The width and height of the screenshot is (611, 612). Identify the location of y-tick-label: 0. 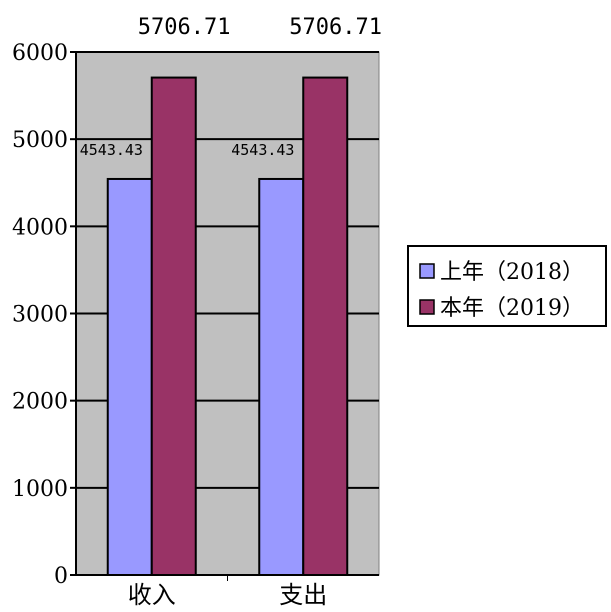
(61, 576).